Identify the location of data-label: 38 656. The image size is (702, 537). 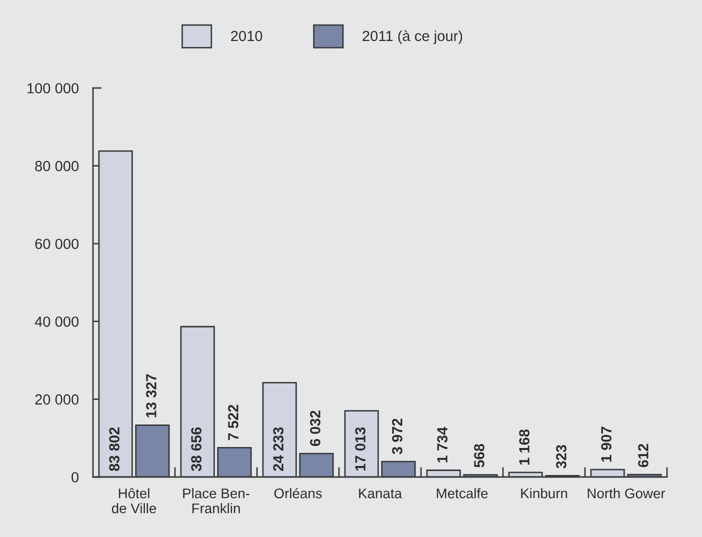
(196, 449).